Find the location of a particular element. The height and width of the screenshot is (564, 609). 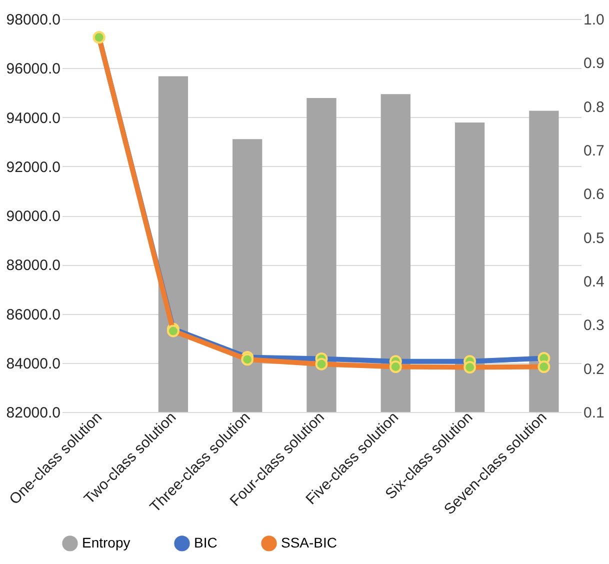

y-tick-label: 90000.0 is located at coordinates (33, 216).